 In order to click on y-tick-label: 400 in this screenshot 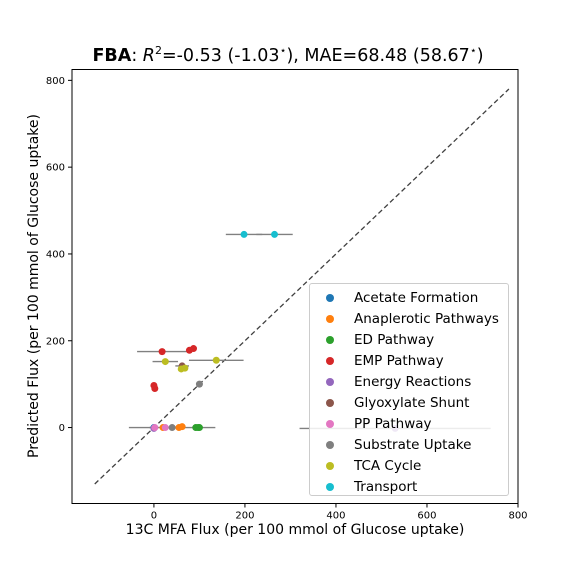, I will do `click(55, 254)`.